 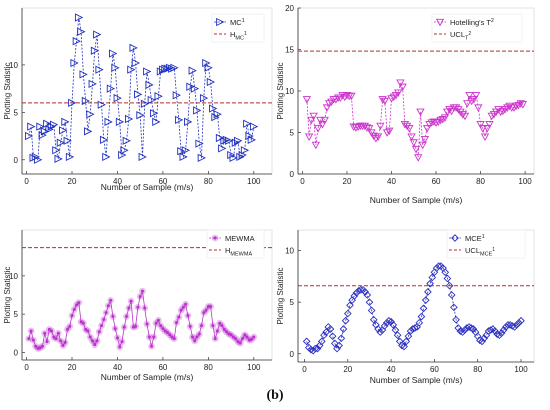 I want to click on x-tick-label: 100, so click(x=254, y=181).